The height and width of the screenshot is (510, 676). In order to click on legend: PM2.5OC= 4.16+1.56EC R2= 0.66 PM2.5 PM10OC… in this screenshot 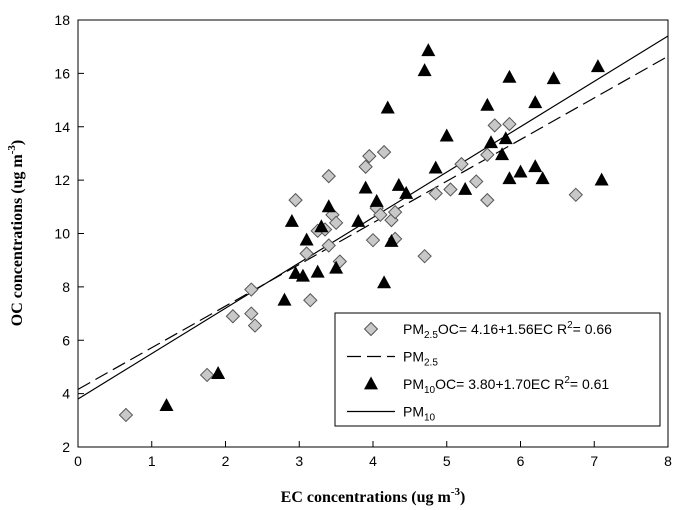, I will do `click(497, 369)`.